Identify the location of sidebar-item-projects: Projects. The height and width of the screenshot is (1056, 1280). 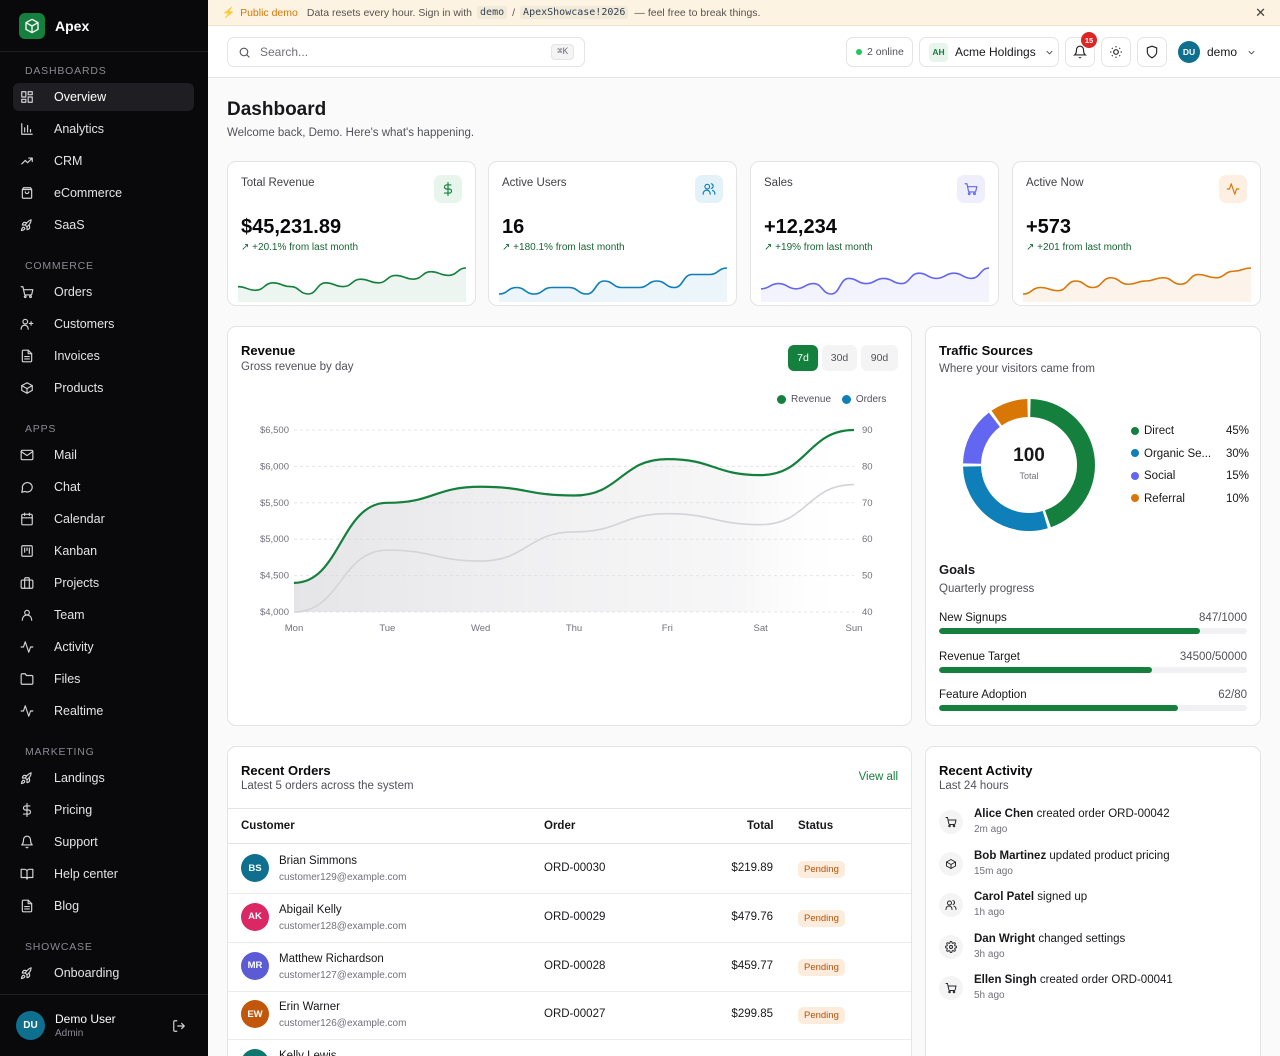
(103, 583).